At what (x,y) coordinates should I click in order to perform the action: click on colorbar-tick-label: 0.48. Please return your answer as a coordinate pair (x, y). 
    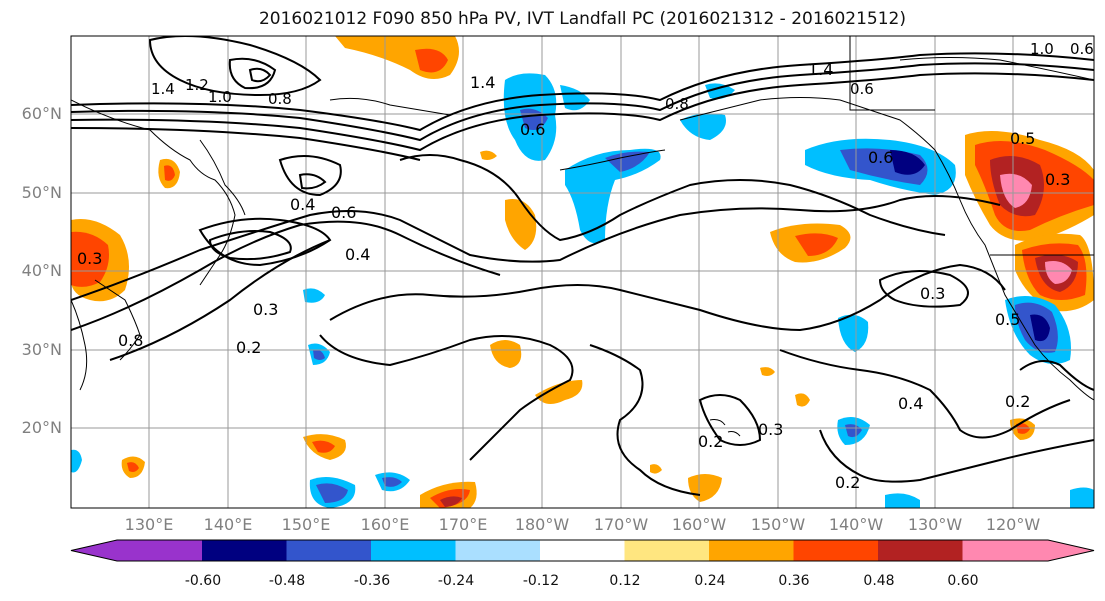
    Looking at the image, I should click on (879, 581).